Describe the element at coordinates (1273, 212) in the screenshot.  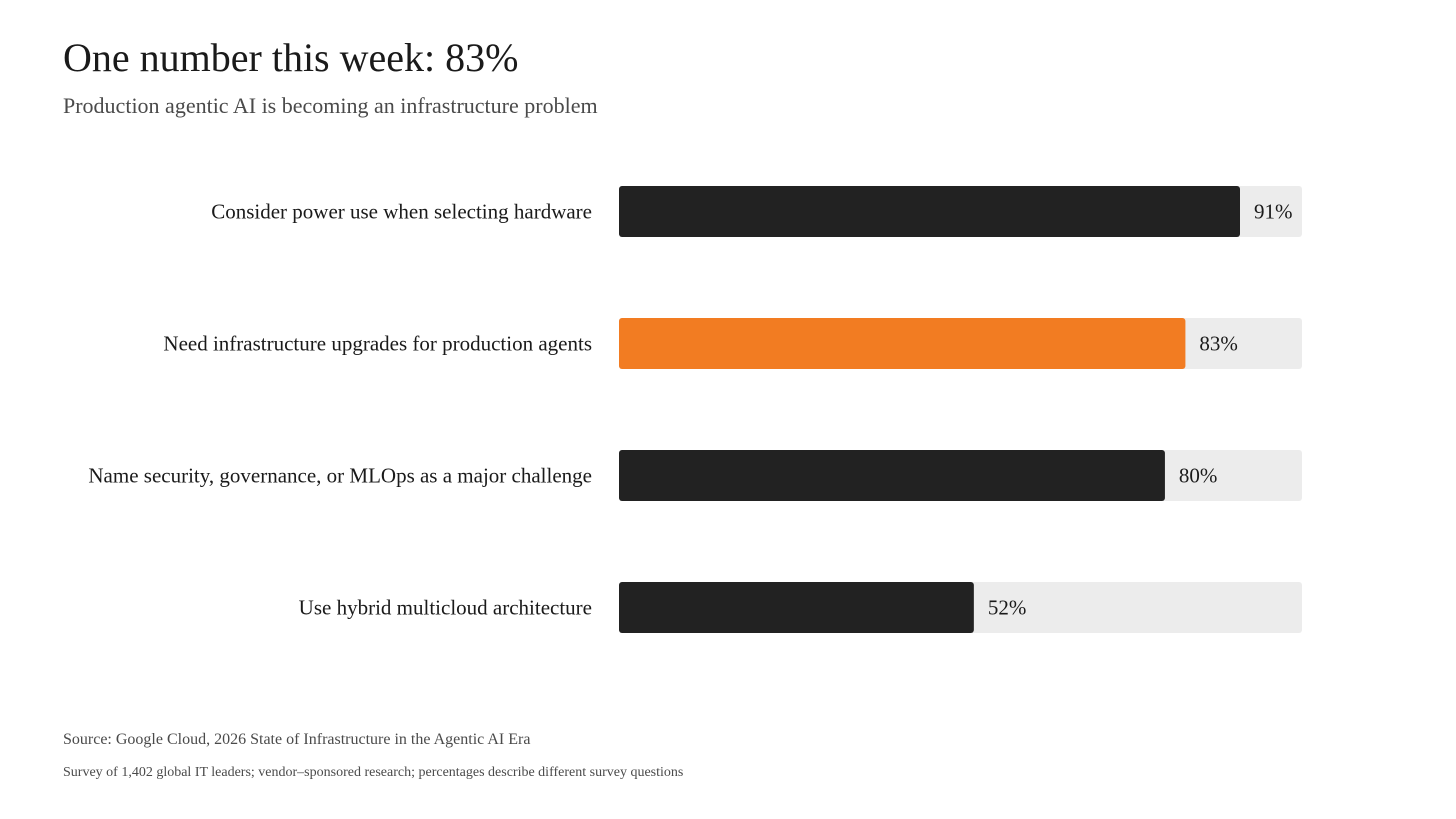
I see `value-label-1: 91%` at that location.